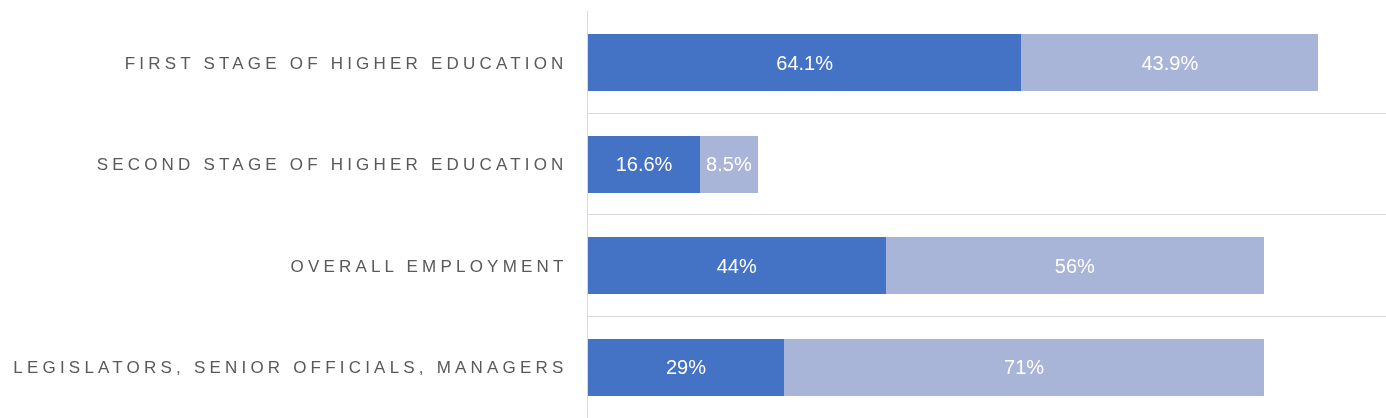 The width and height of the screenshot is (1386, 418). I want to click on y-tick-label: SECOND STAGE OF HIGHER EDUCATION, so click(332, 165).